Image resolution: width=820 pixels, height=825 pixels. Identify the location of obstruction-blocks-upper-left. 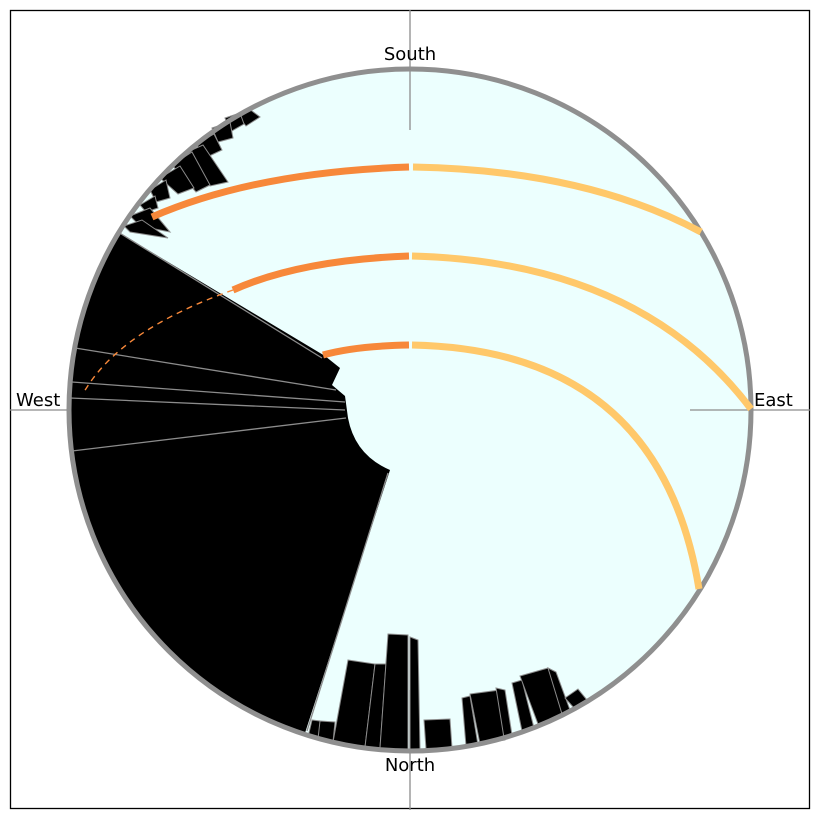
(192, 173).